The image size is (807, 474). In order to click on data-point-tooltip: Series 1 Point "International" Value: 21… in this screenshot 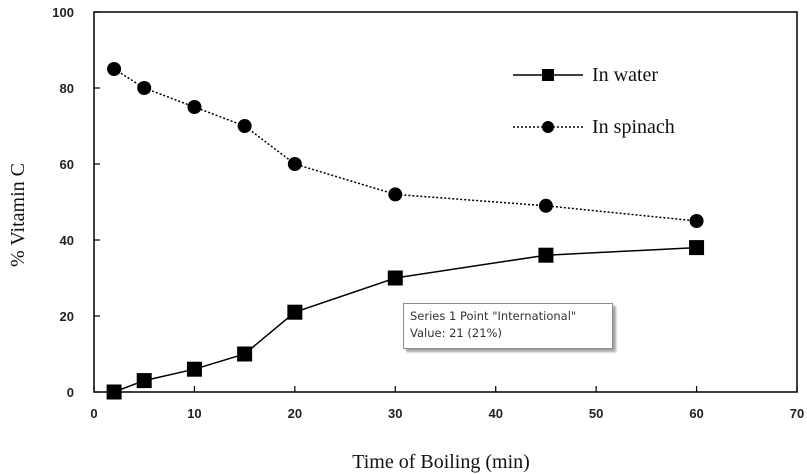, I will do `click(508, 326)`.